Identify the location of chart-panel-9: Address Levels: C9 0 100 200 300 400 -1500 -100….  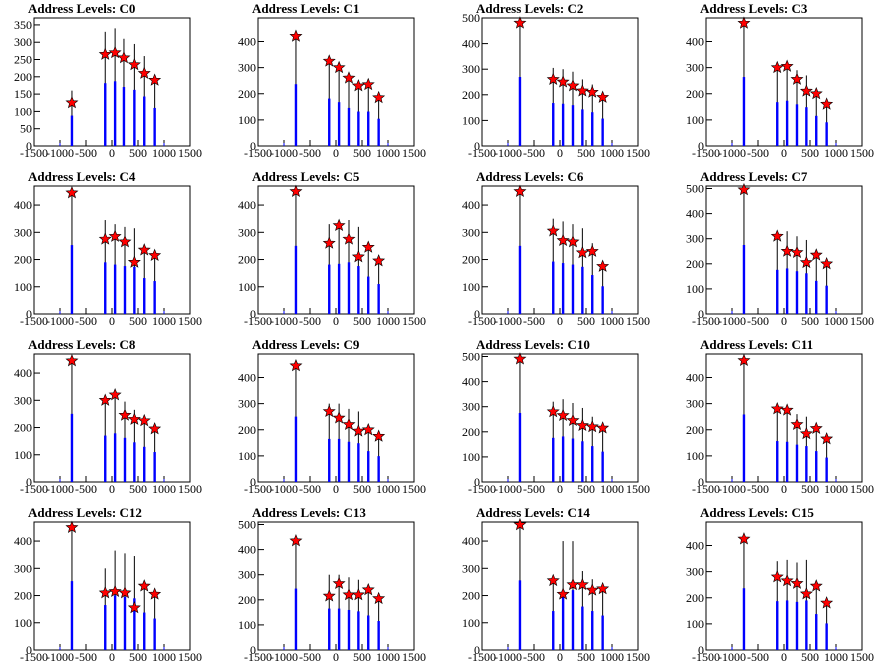
(336, 420).